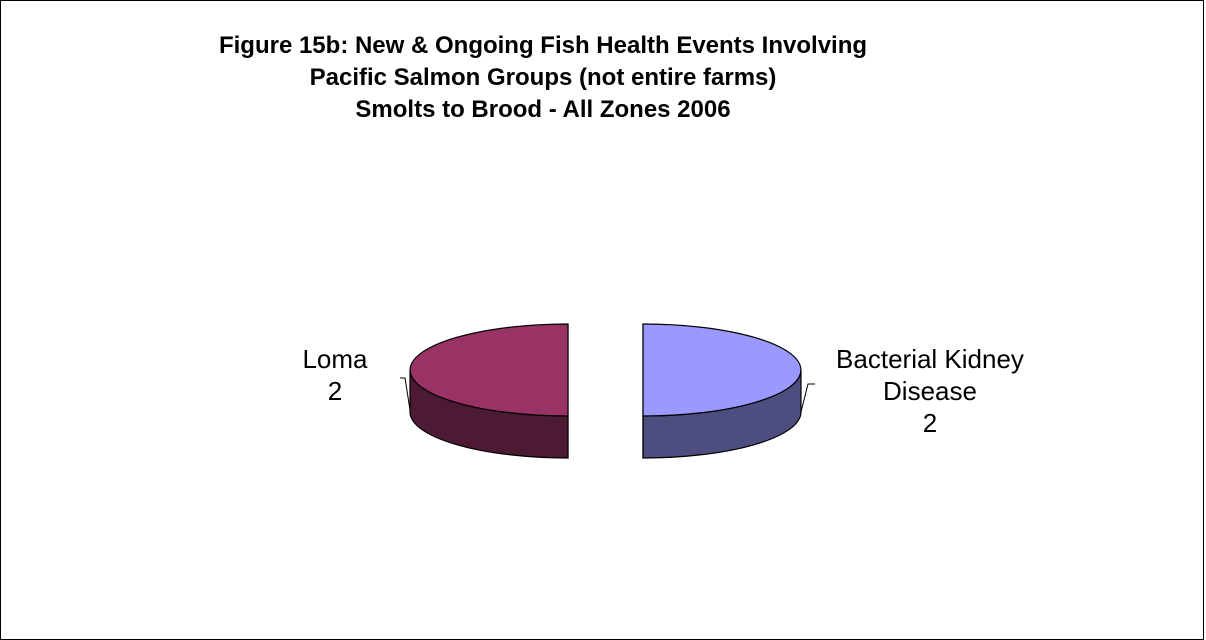  I want to click on pie-label-bacterial-kidney-disease-line-2: Disease, so click(930, 391).